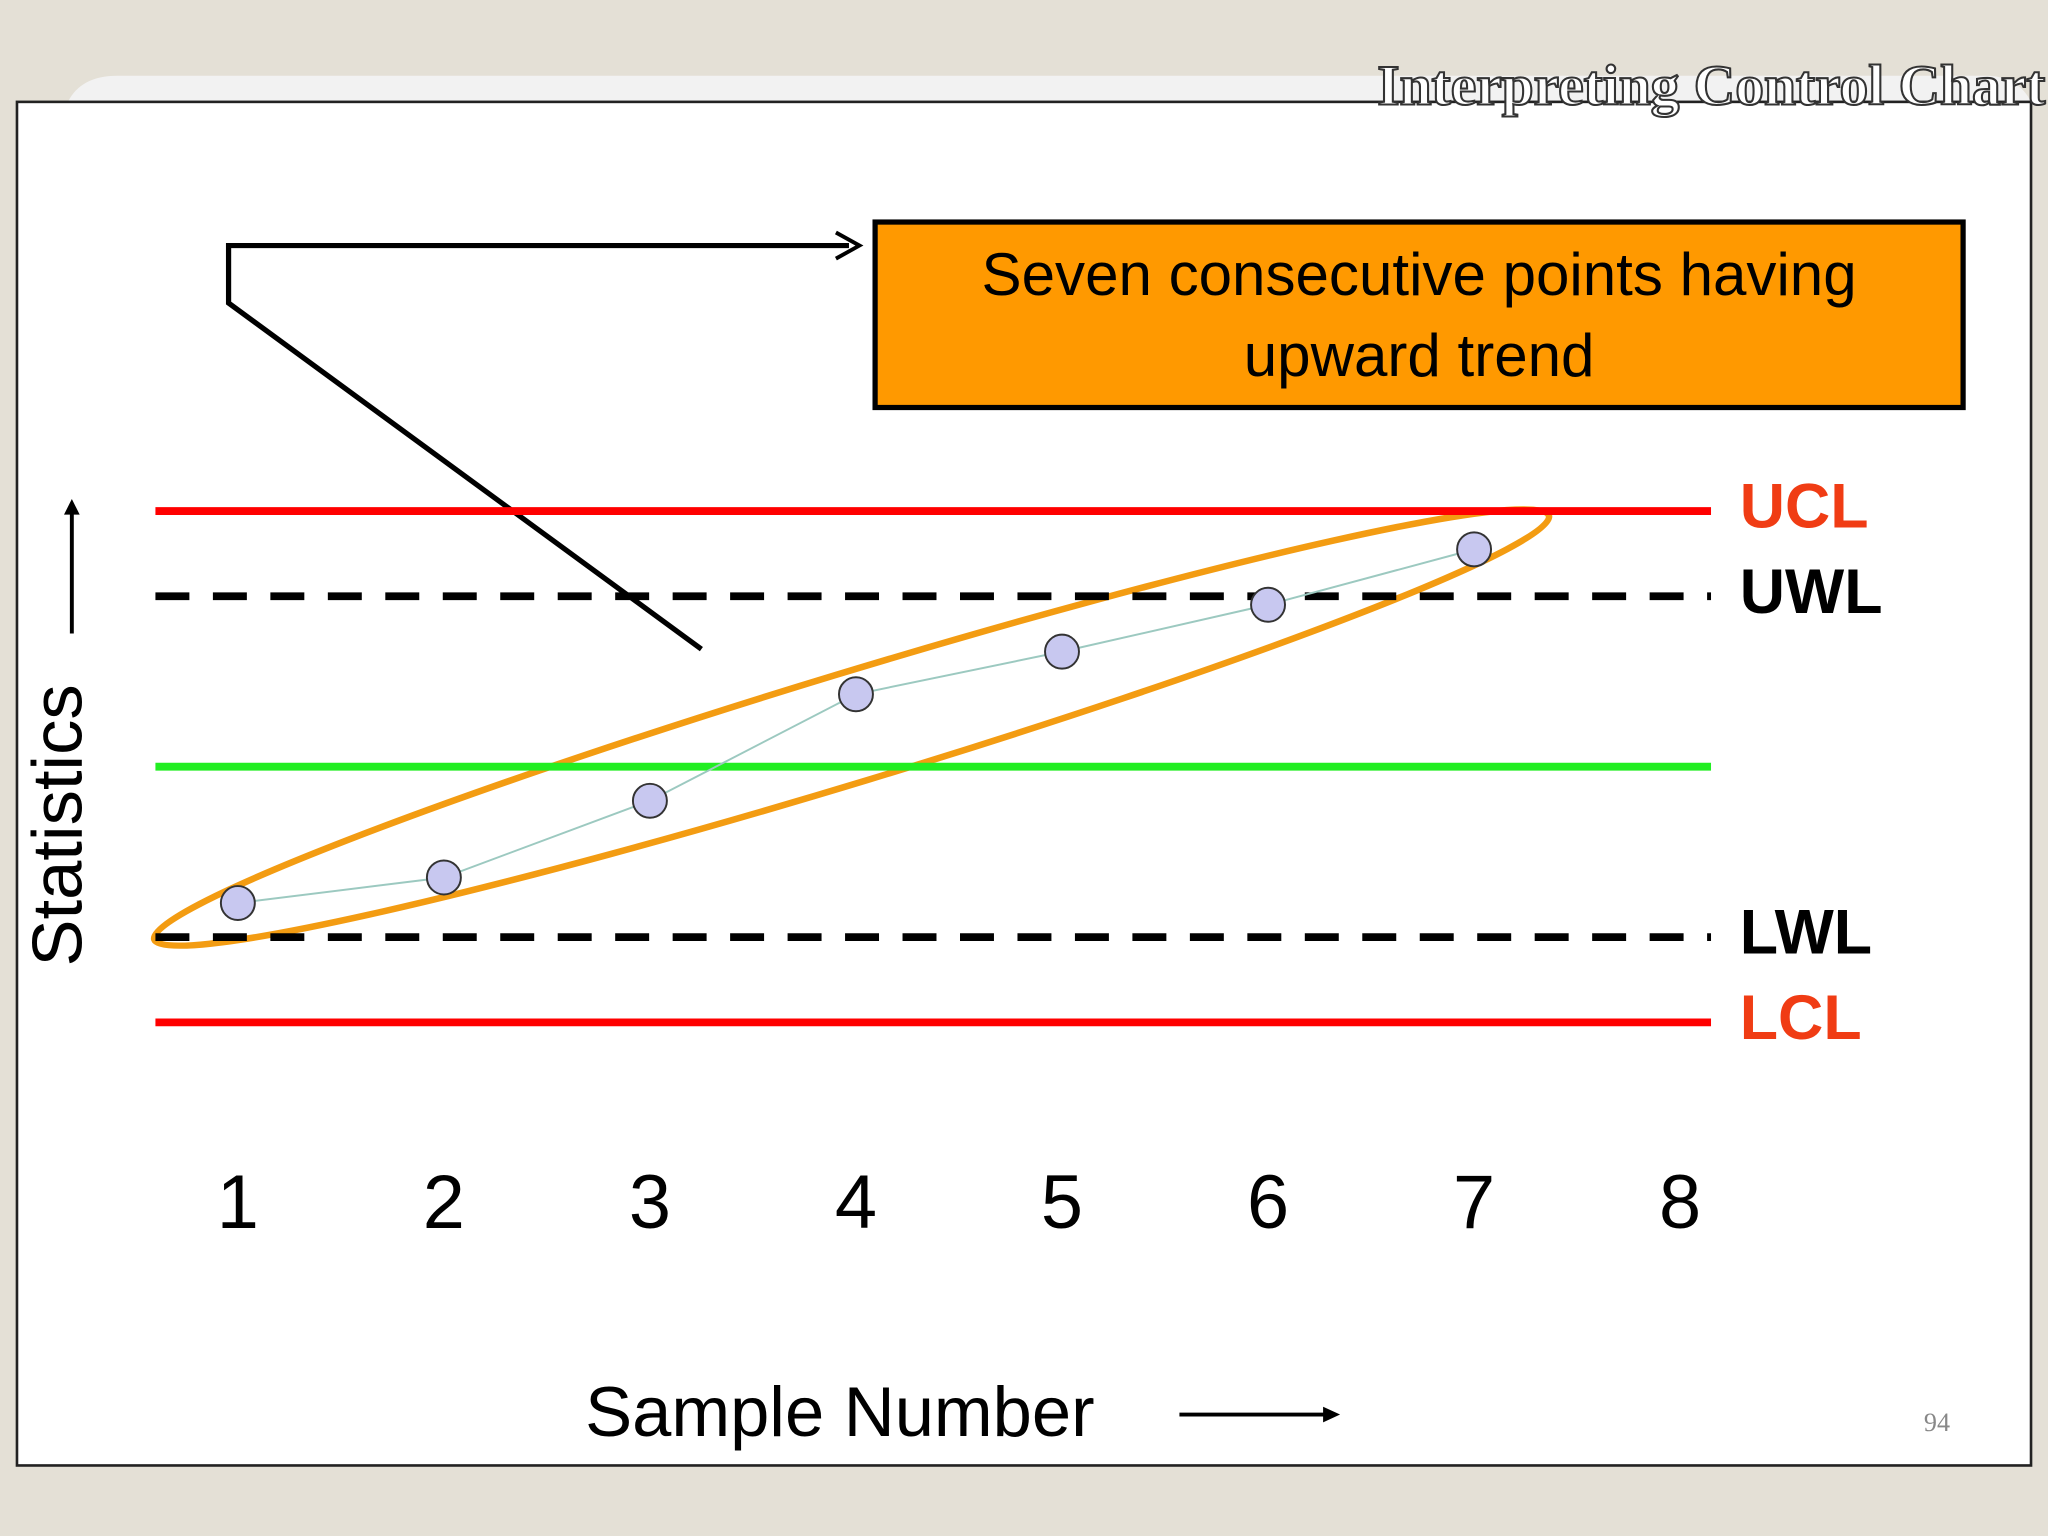  What do you see at coordinates (537, 447) in the screenshot?
I see `callout-line` at bounding box center [537, 447].